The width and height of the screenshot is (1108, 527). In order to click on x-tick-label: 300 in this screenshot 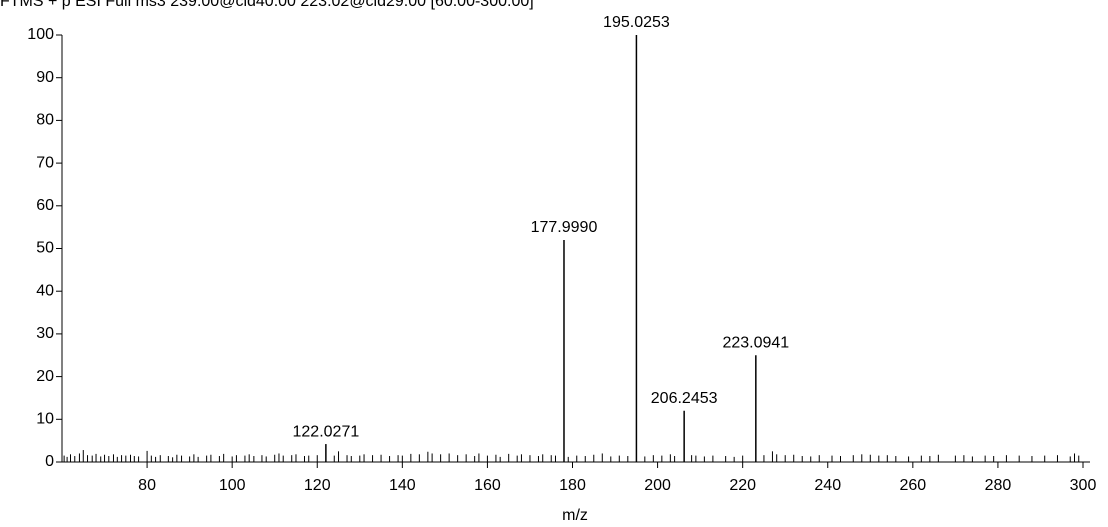, I will do `click(1083, 485)`.